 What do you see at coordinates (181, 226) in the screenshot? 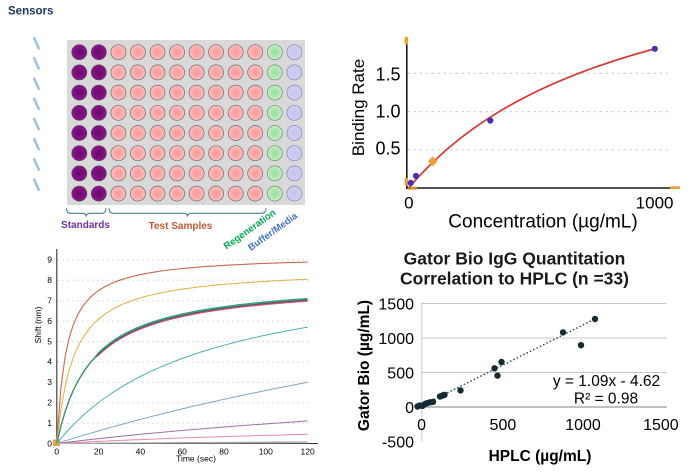
I see `svg-text: Test Samples` at bounding box center [181, 226].